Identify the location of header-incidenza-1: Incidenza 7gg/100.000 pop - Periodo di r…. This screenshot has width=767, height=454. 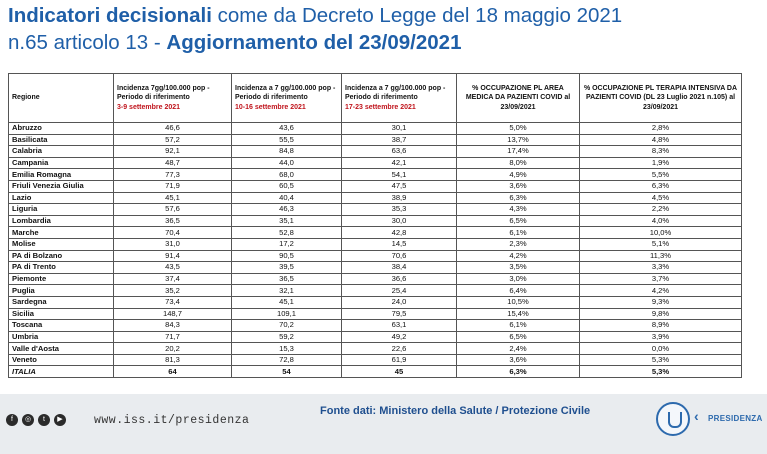
(172, 98).